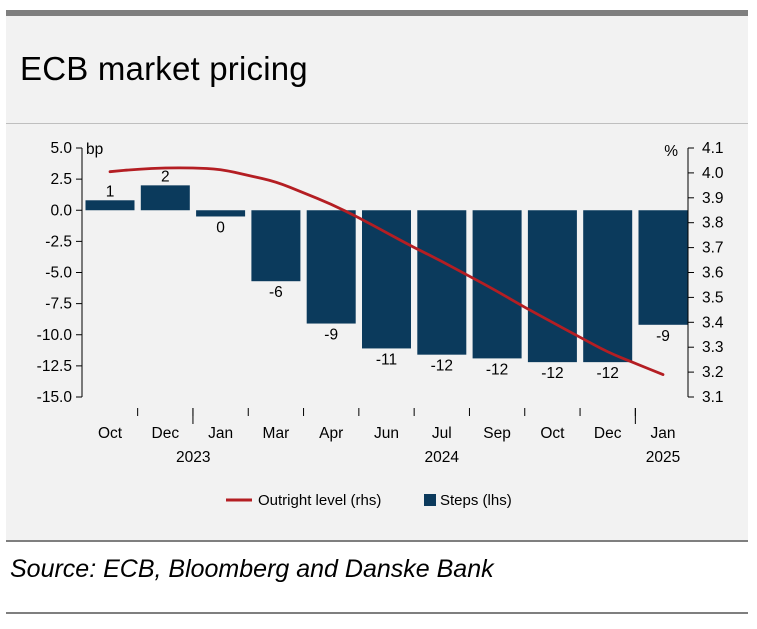 The image size is (757, 629). I want to click on left-tick-label: -5.0, so click(58, 273).